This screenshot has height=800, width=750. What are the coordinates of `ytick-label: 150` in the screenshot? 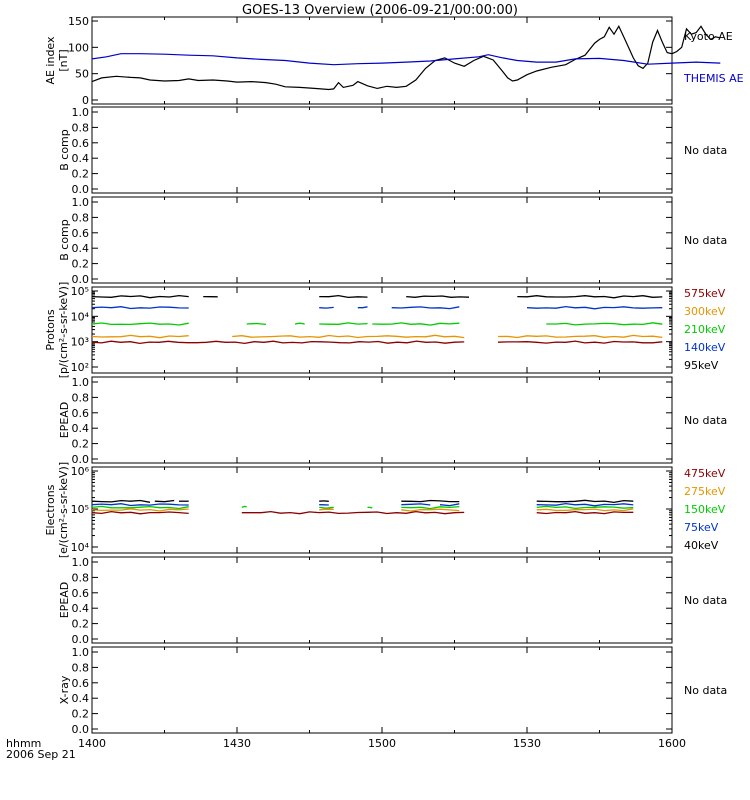 It's located at (78, 21).